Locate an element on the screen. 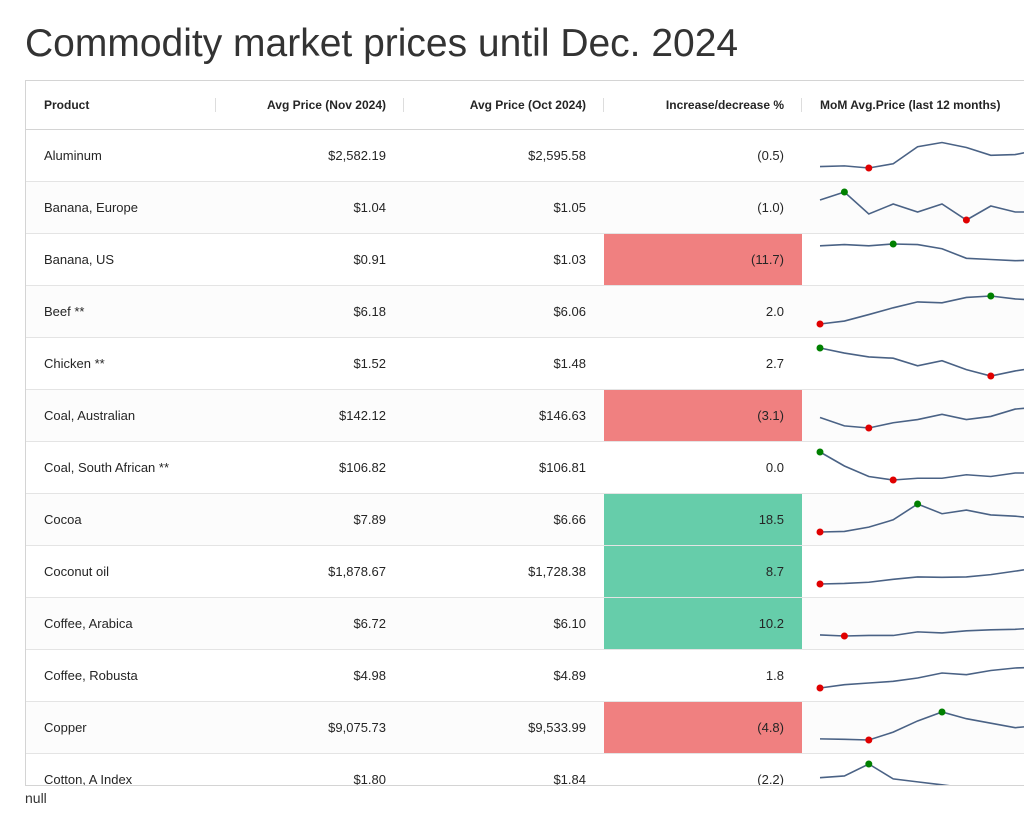 The width and height of the screenshot is (1024, 819). table-cell: $2,595.58 is located at coordinates (504, 155).